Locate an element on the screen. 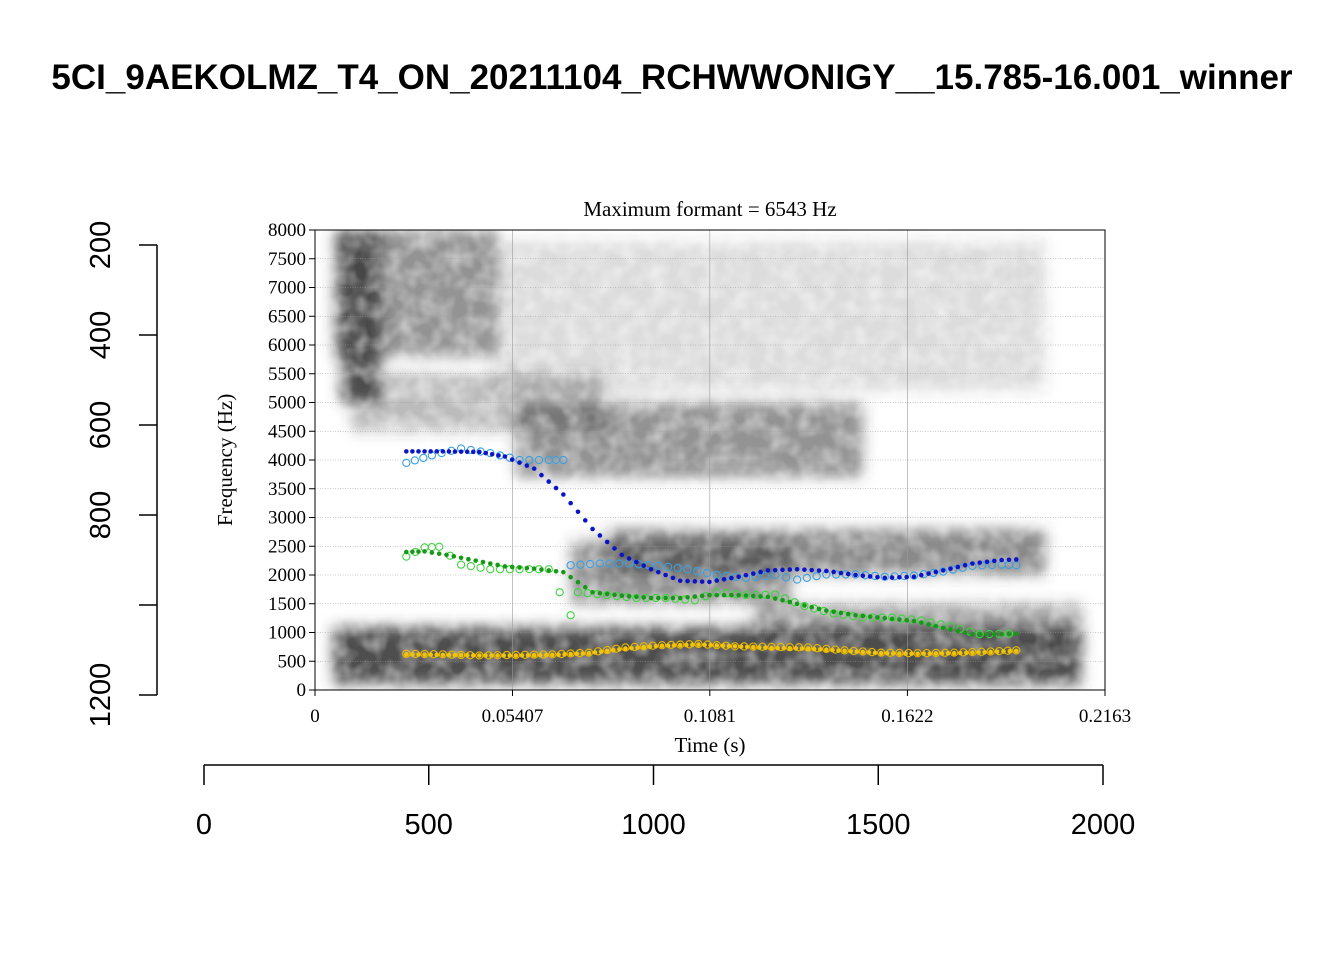  outer-y-tick-label: 800 is located at coordinates (101, 515).